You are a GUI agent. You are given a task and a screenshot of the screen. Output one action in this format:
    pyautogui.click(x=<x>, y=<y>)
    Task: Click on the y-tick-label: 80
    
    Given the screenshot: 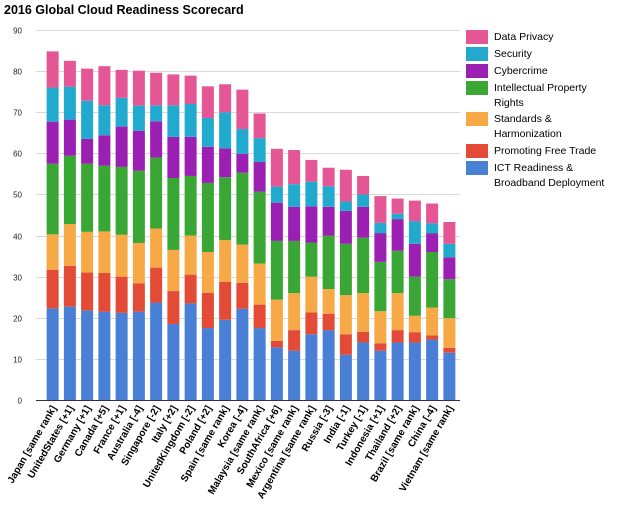 What is the action you would take?
    pyautogui.click(x=17, y=72)
    